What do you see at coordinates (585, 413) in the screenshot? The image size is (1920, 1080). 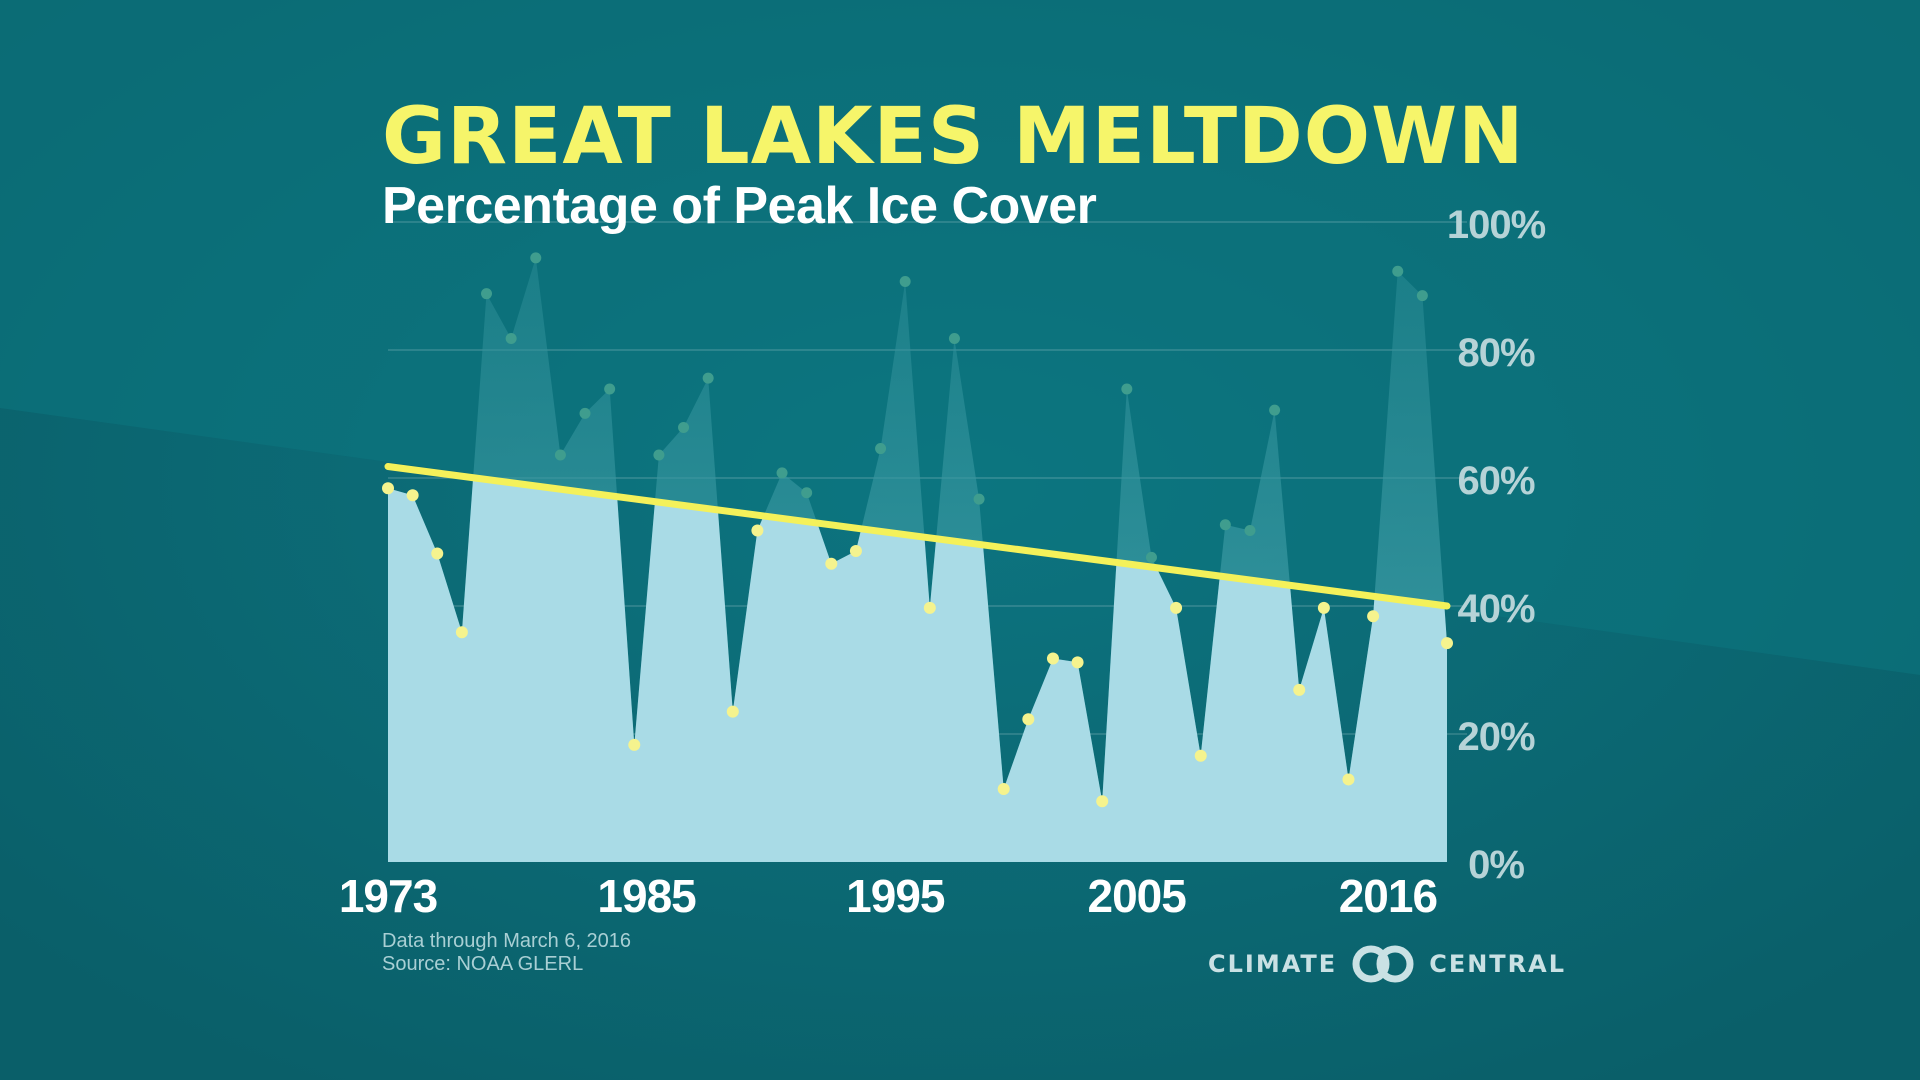 I see `data-point-1981` at bounding box center [585, 413].